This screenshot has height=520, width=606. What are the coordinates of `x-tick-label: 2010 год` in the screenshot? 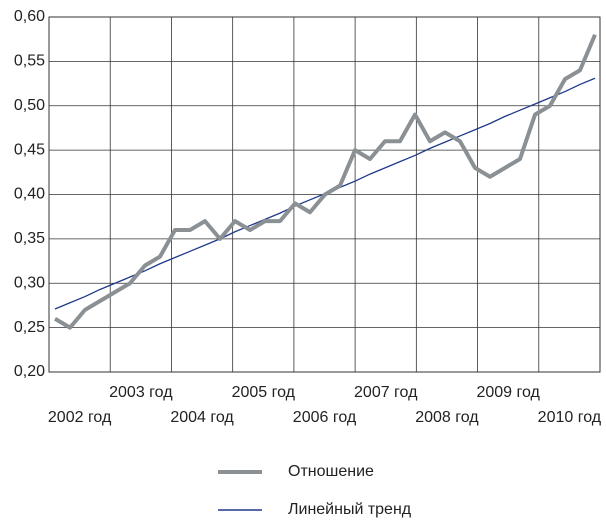 It's located at (570, 417).